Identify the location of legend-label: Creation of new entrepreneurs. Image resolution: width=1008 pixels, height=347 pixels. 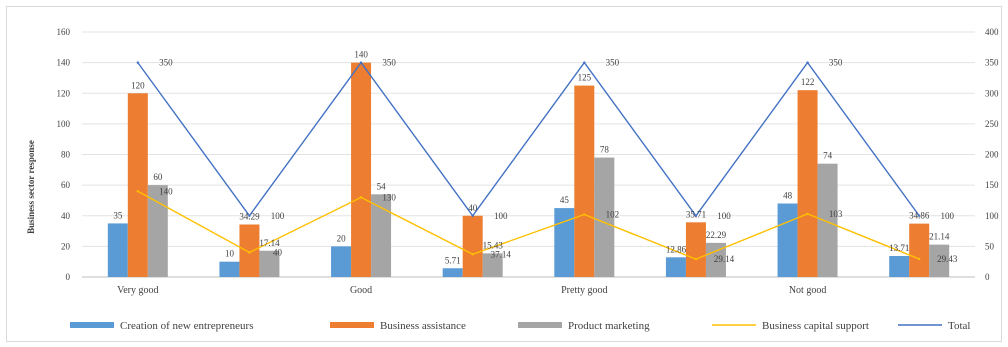
(186, 326).